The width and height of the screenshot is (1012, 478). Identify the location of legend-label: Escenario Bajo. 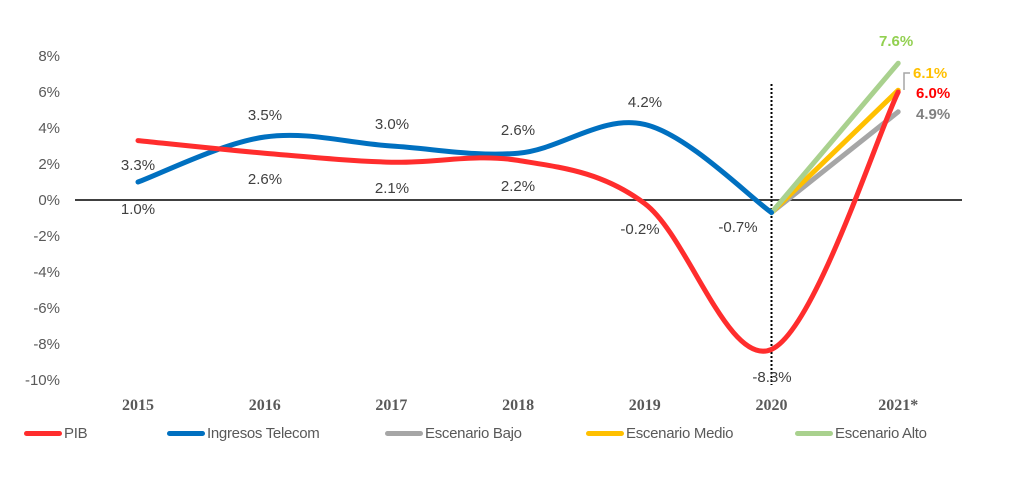
(473, 433).